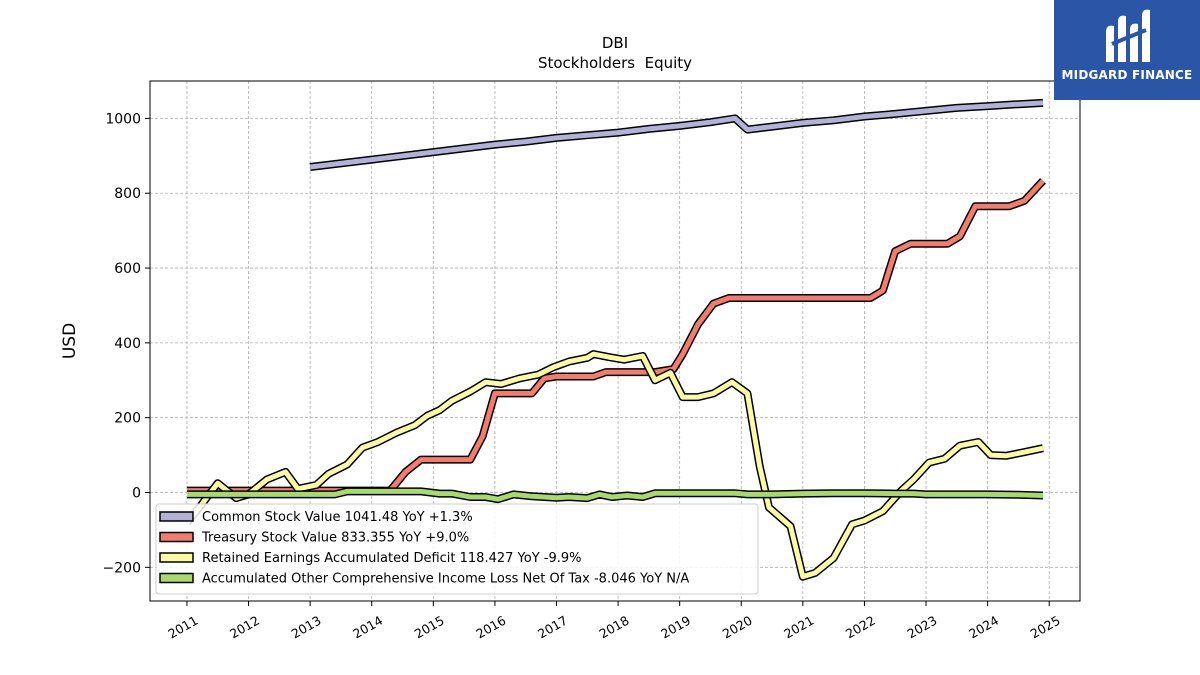 The height and width of the screenshot is (675, 1200). What do you see at coordinates (1128, 36) in the screenshot?
I see `midgard-logo-icon` at bounding box center [1128, 36].